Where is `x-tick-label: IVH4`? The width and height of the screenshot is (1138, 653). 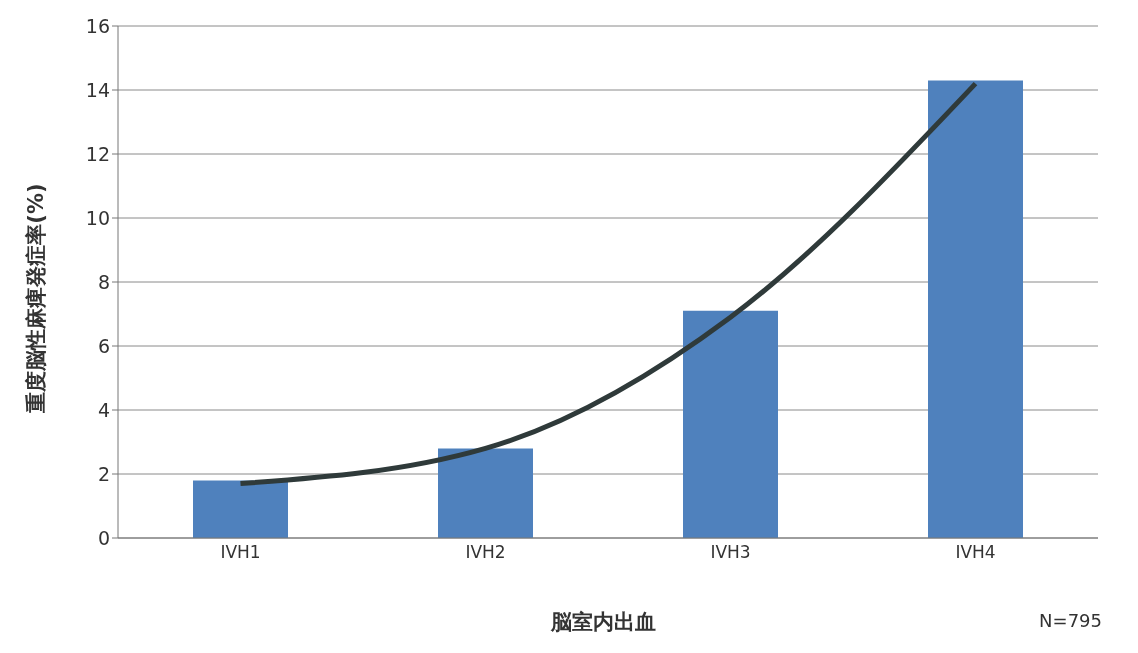
x-tick-label: IVH4 is located at coordinates (975, 552).